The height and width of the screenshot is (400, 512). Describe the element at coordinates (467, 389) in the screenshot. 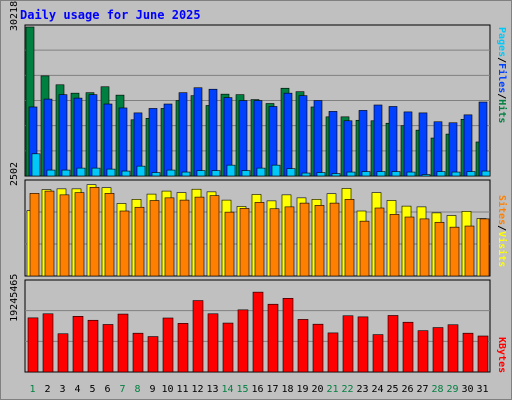

I see `day-label-30: 30` at that location.